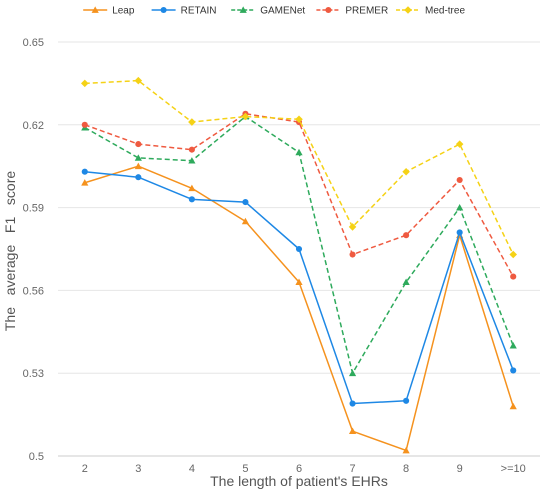 This screenshot has height=490, width=550. I want to click on legend-med-tree-point, so click(408, 10).